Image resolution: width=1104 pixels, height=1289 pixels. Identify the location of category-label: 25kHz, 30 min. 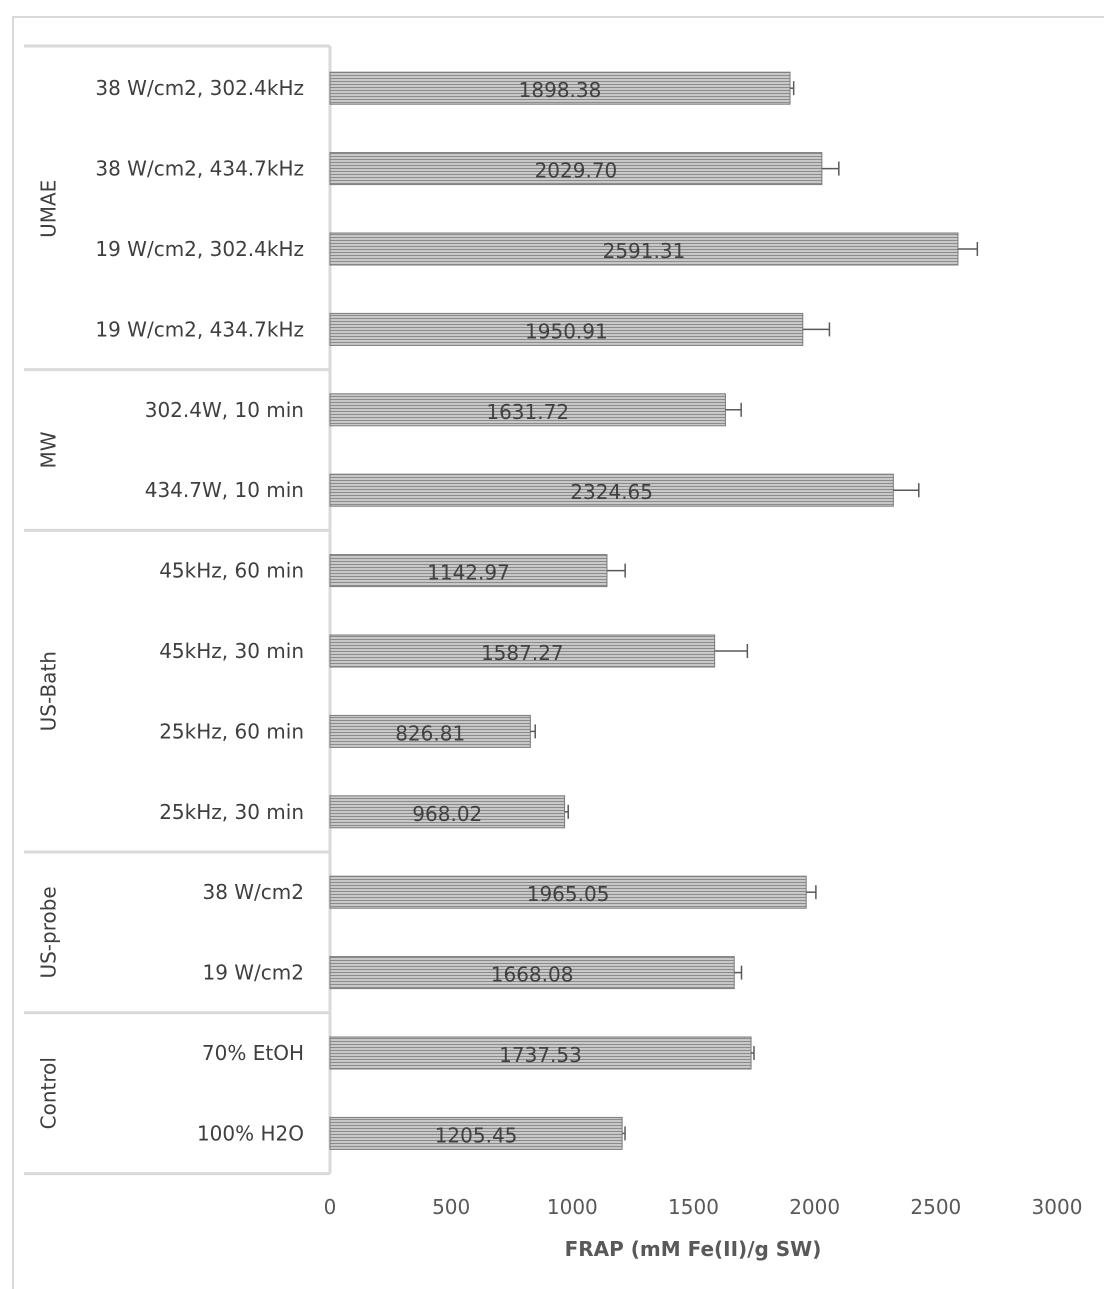
(231, 812).